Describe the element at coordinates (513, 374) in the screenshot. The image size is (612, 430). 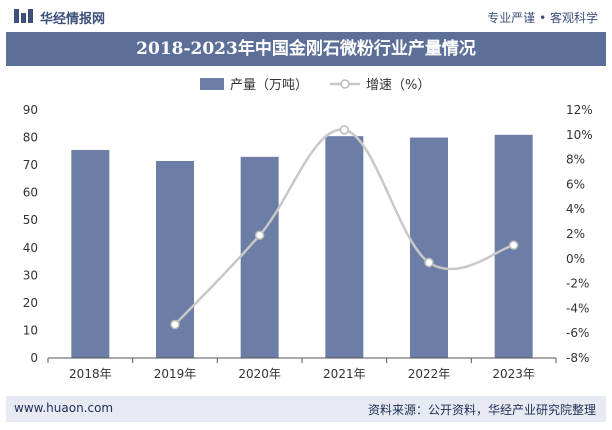
I see `x-tick-label: 2023年` at that location.